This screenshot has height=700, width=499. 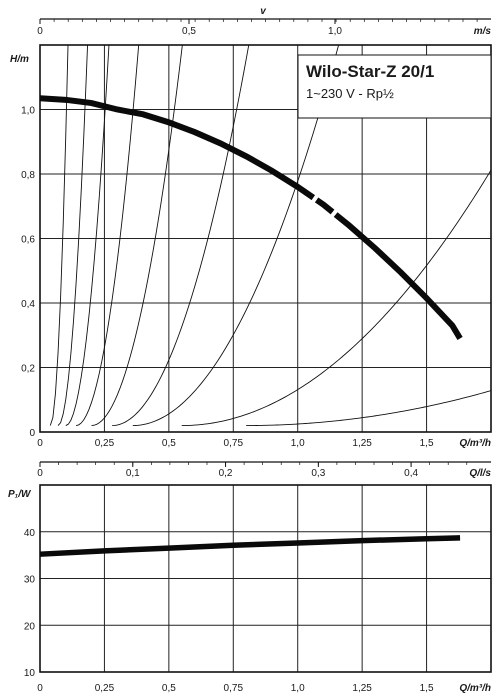 I want to click on head-x-label: Q/m³/h, so click(x=475, y=443).